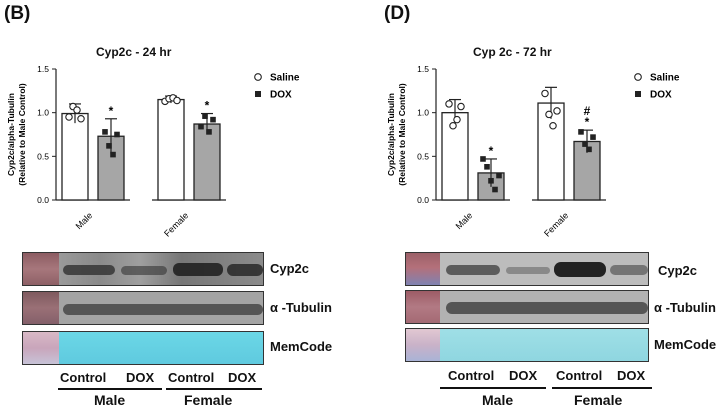 The width and height of the screenshot is (724, 412). Describe the element at coordinates (75, 156) in the screenshot. I see `panel-b-bar-saline-male` at that location.